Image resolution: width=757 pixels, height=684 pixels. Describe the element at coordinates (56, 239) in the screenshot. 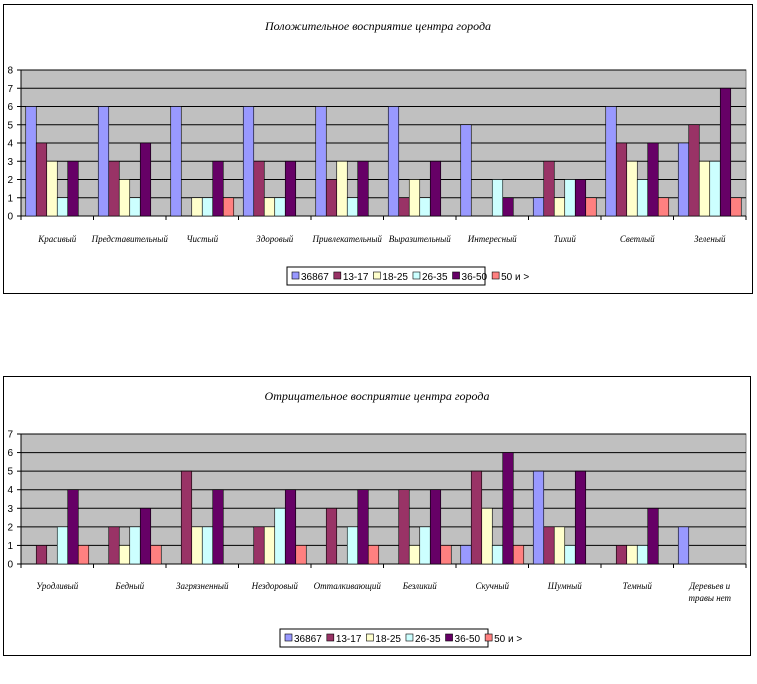

I see `x-category-label: Красивый` at that location.